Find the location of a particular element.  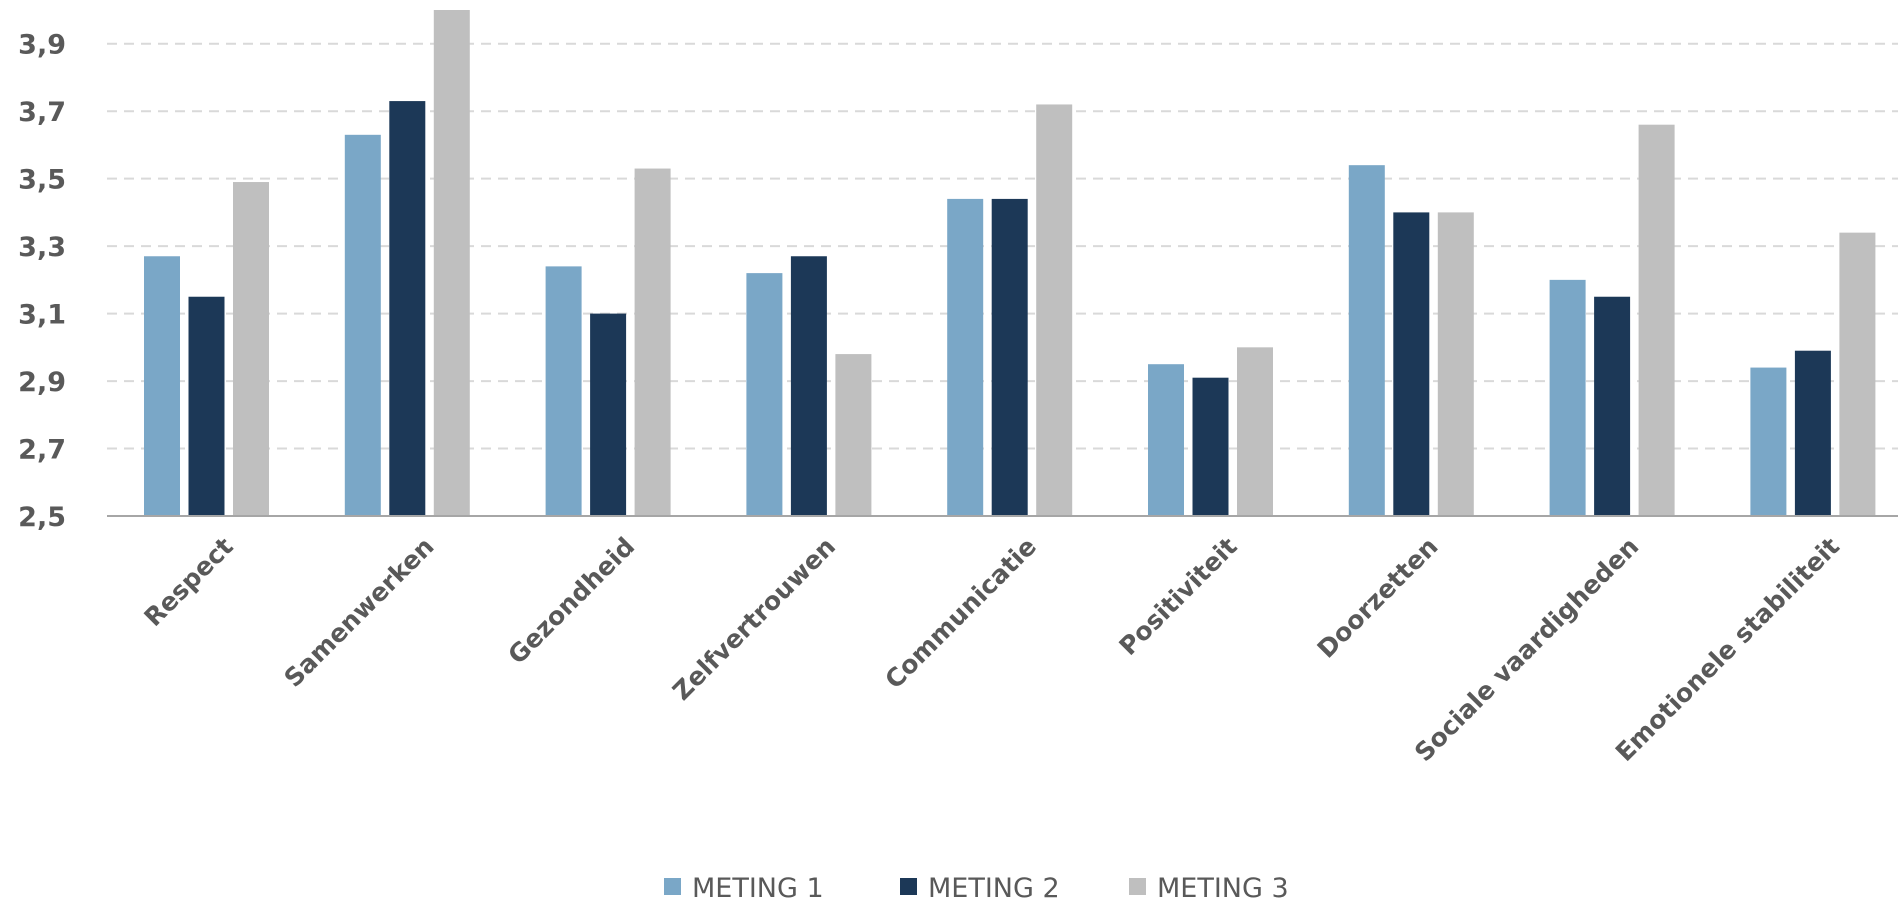

y-tick-label: 2,5 is located at coordinates (42, 517).